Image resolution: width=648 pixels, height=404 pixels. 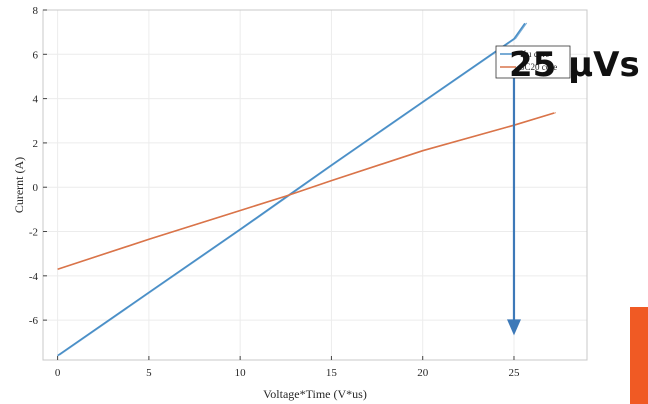 I want to click on marker-arrow-head, so click(x=513, y=327).